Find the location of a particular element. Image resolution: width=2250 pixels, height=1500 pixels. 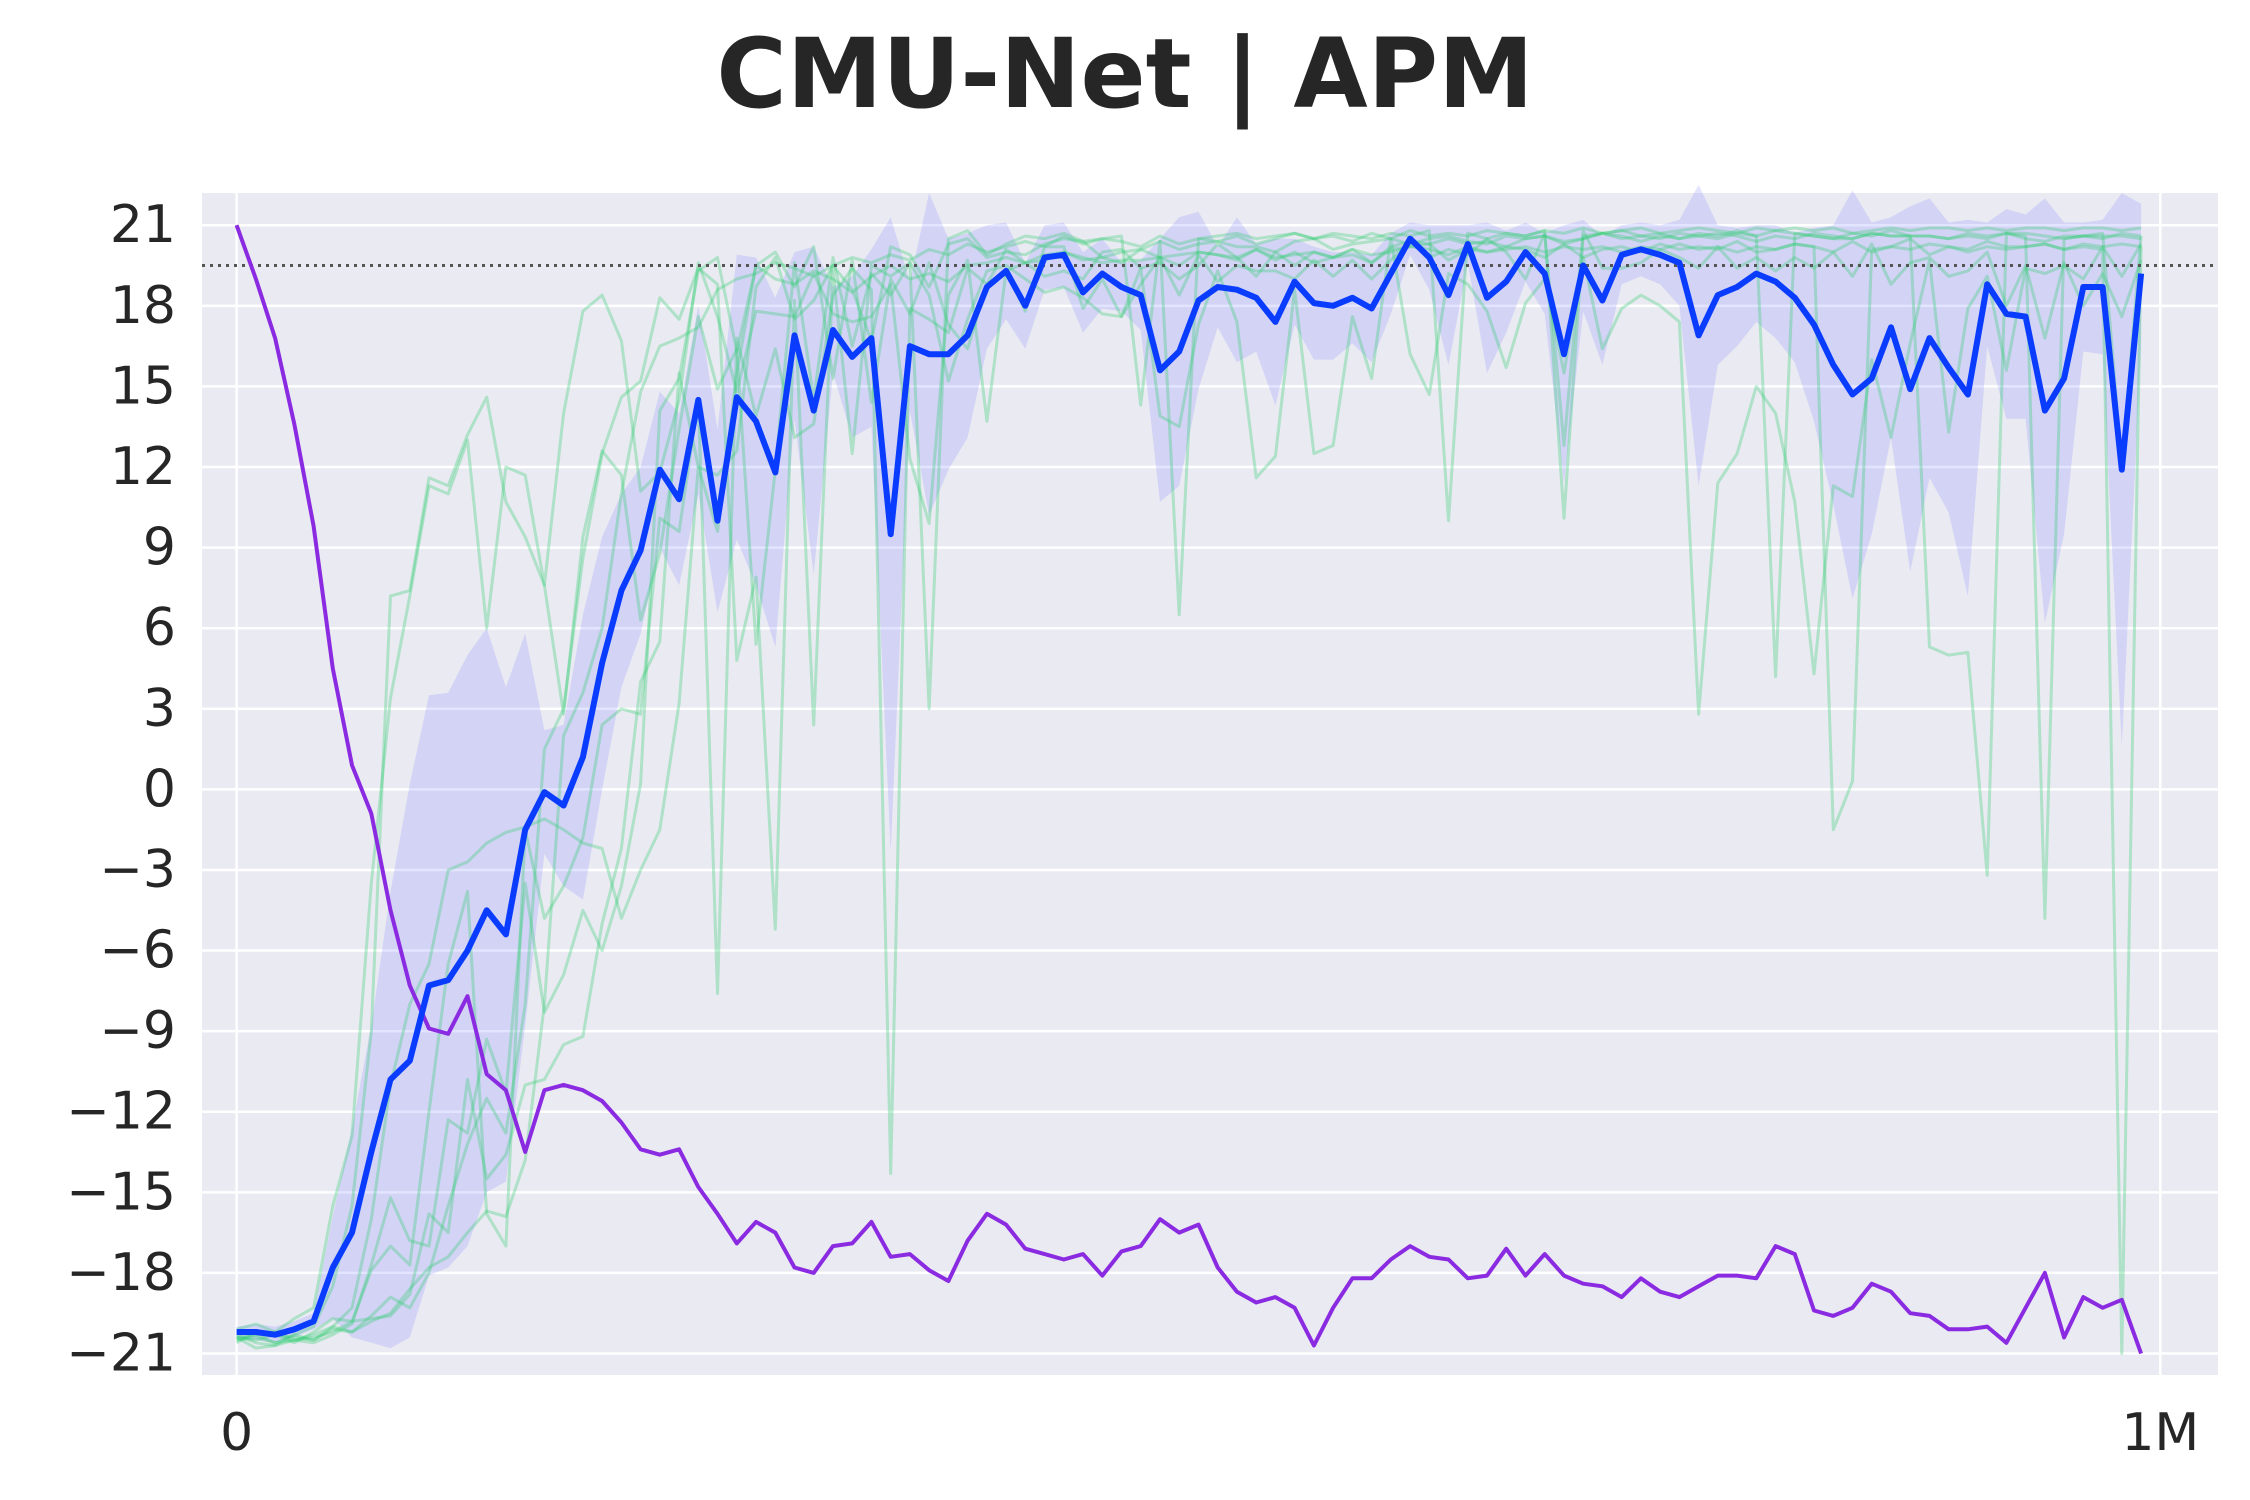

y-tick-label: −3 is located at coordinates (137, 870).